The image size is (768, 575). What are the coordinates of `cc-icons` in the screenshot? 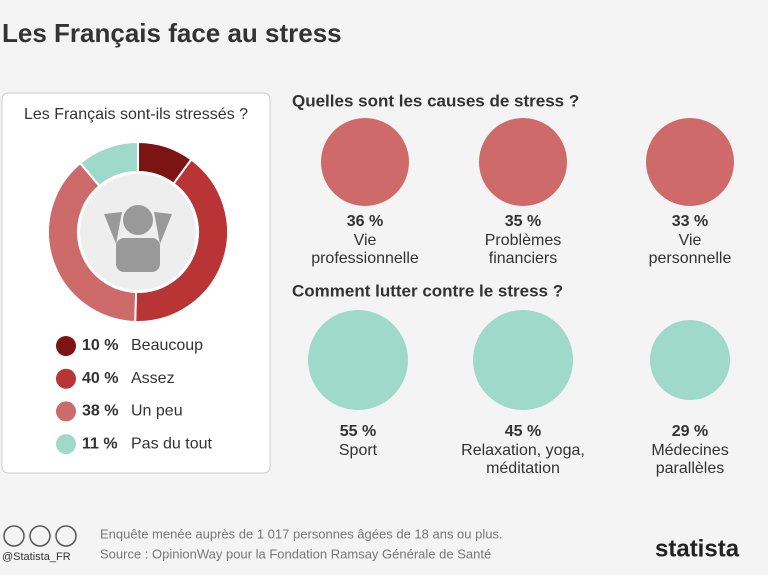 It's located at (40, 536).